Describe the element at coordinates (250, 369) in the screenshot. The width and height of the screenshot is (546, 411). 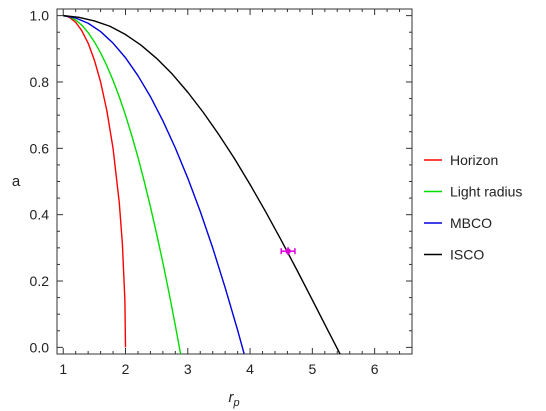
I see `x-tick-label: 4` at that location.